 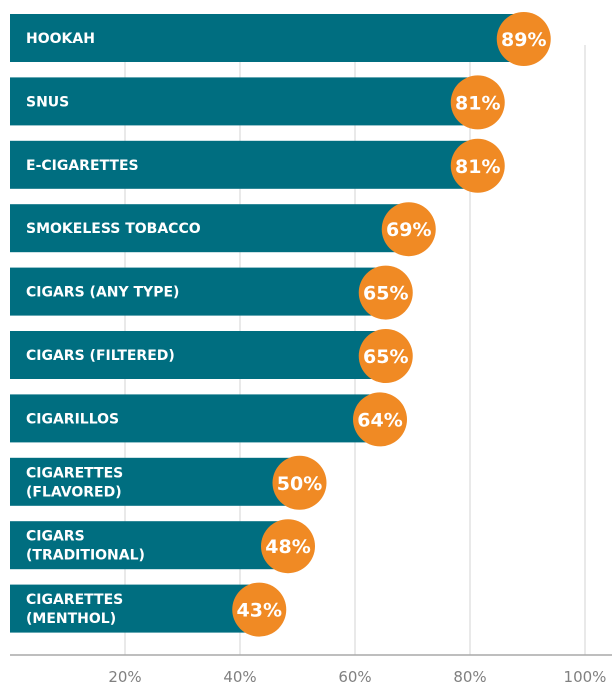 I want to click on category-label: SMOKELESS TOBACCO, so click(x=113, y=229).